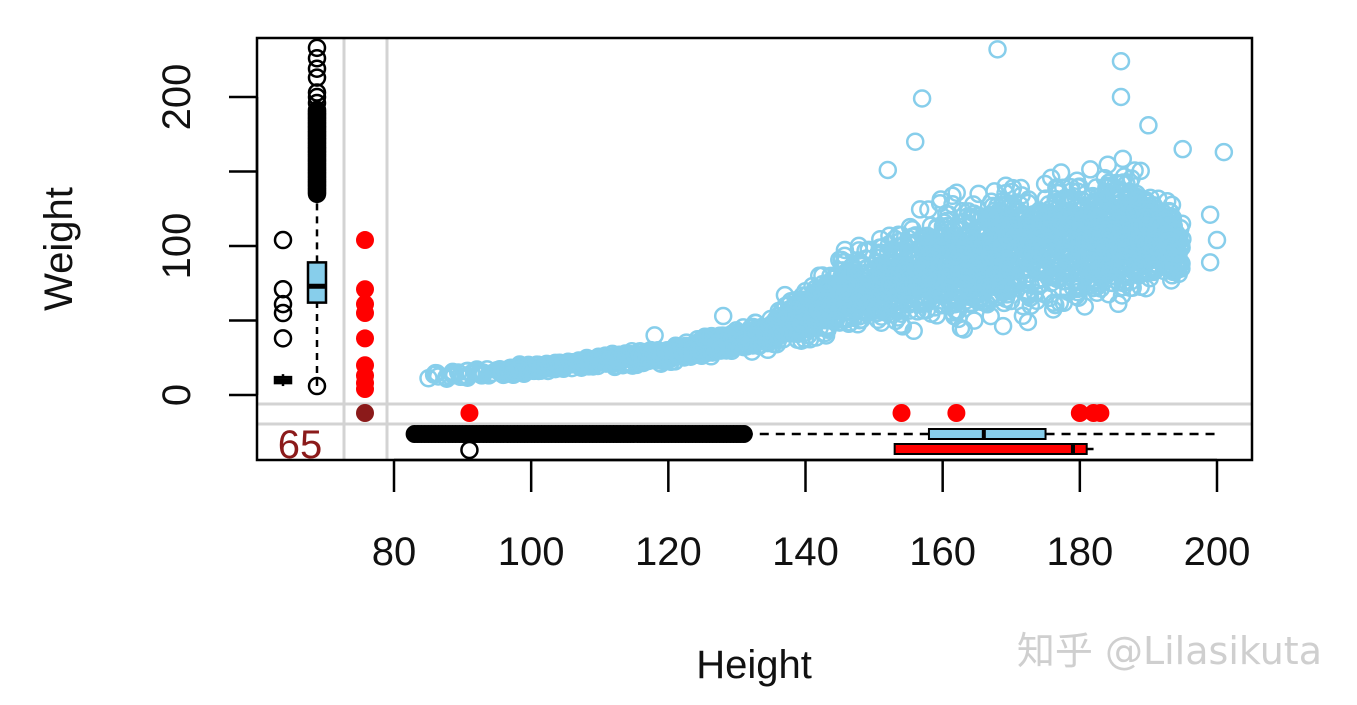  I want to click on red-points-height-missing, so click(365, 315).